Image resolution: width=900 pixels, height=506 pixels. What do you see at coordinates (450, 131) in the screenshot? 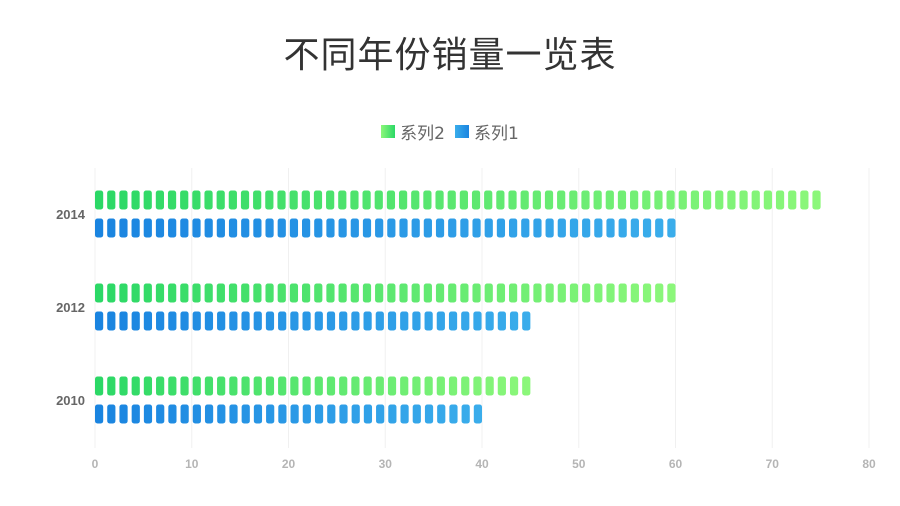
I see `chart-legend: 系列2 系列1` at bounding box center [450, 131].